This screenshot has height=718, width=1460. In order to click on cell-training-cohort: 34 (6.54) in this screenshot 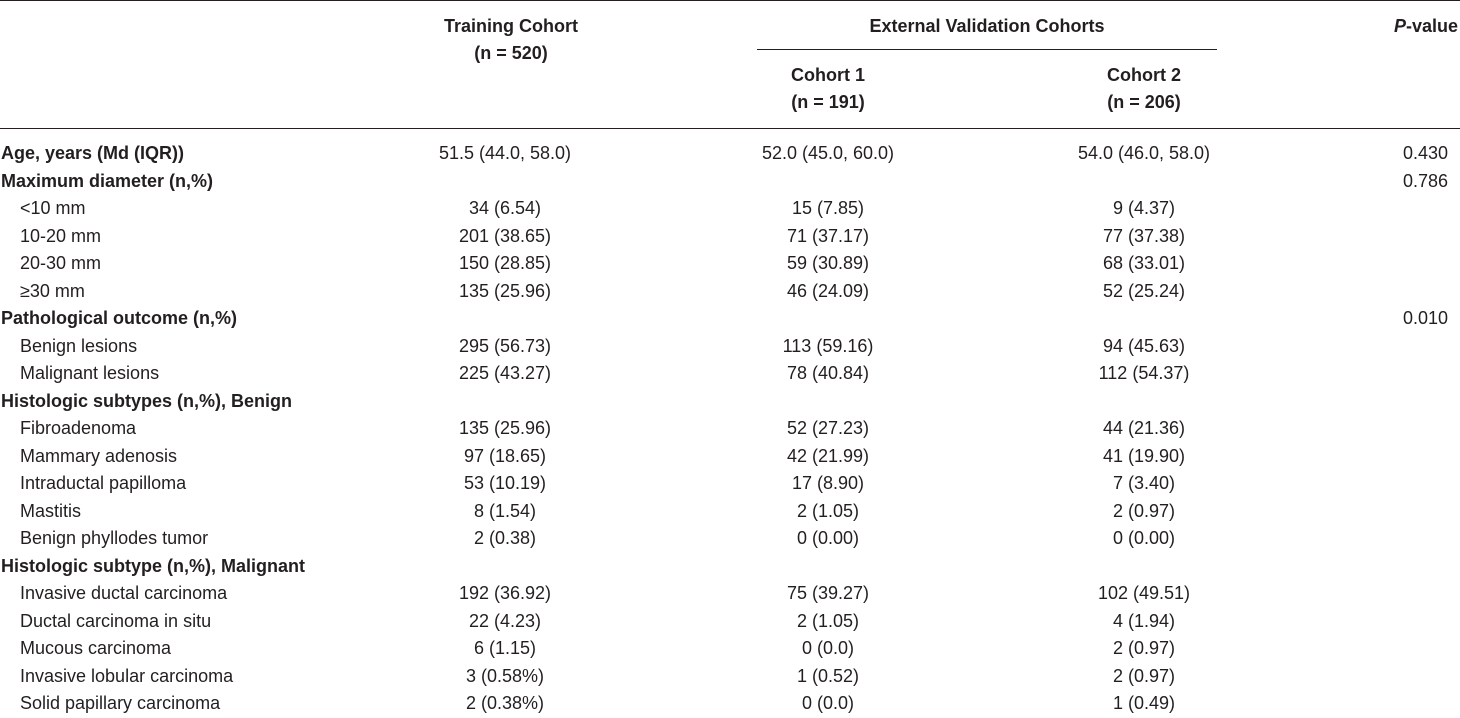, I will do `click(505, 208)`.